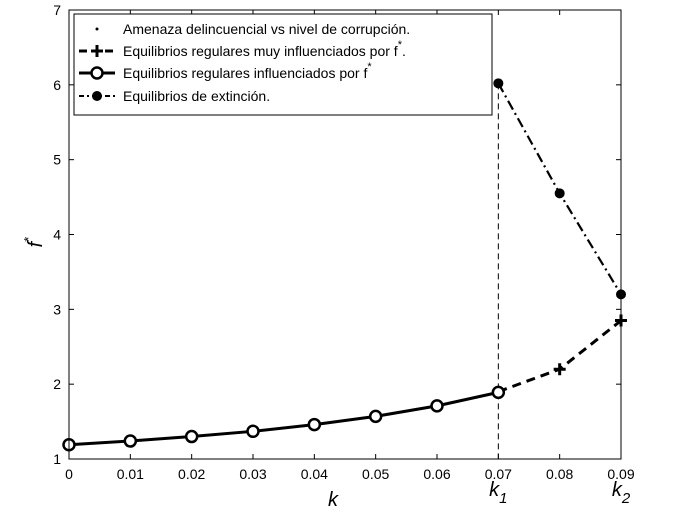  I want to click on legend-marker-filled, so click(97, 96).